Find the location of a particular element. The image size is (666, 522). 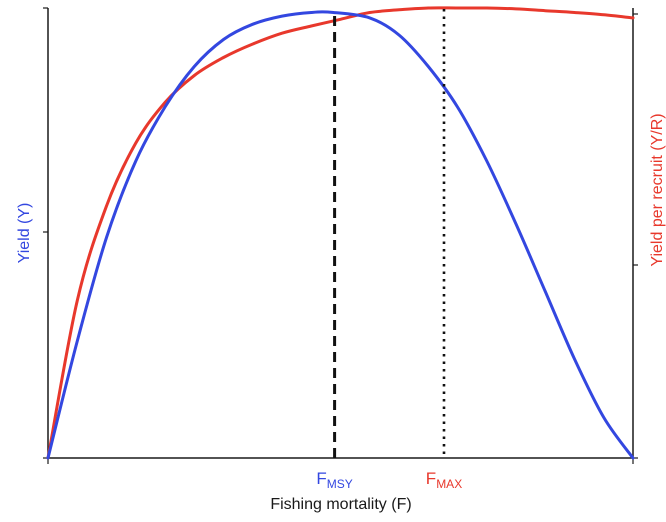

y-axis-label-left: Yield (Y) is located at coordinates (24, 233).